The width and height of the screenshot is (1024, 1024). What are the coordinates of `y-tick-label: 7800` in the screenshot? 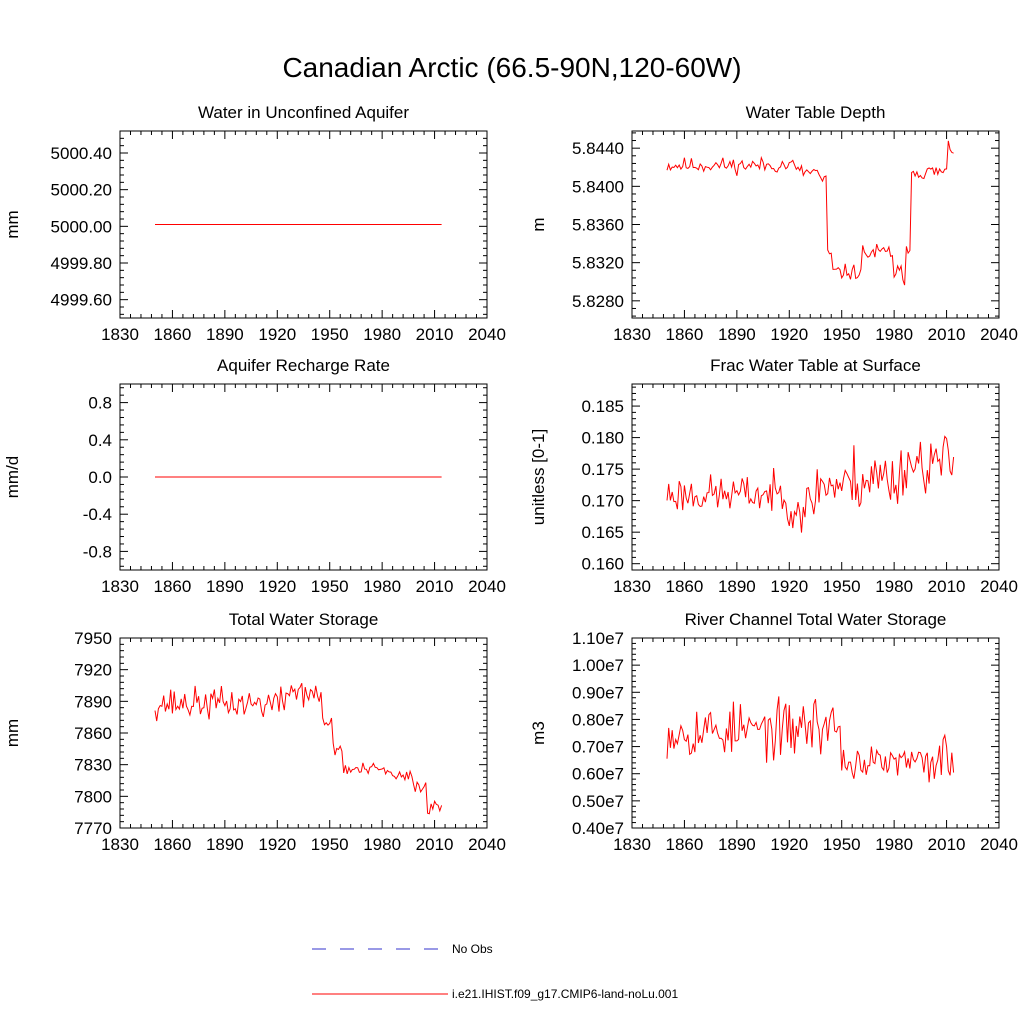 It's located at (93, 796).